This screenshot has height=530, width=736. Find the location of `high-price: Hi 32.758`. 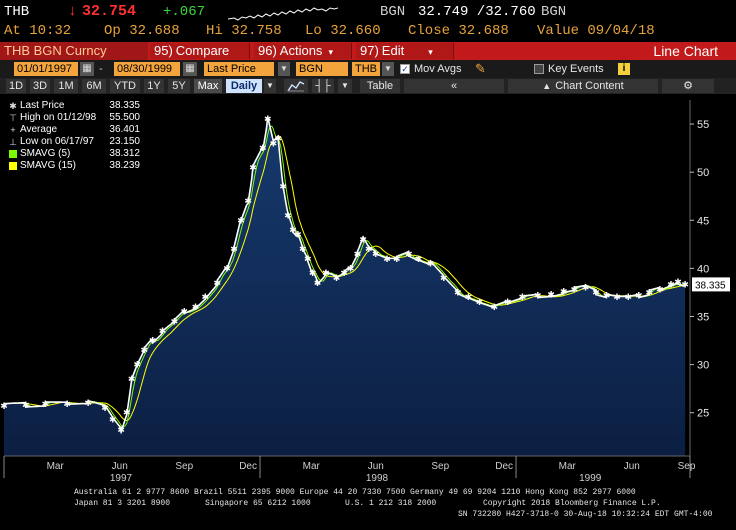

high-price: Hi 32.758 is located at coordinates (244, 31).